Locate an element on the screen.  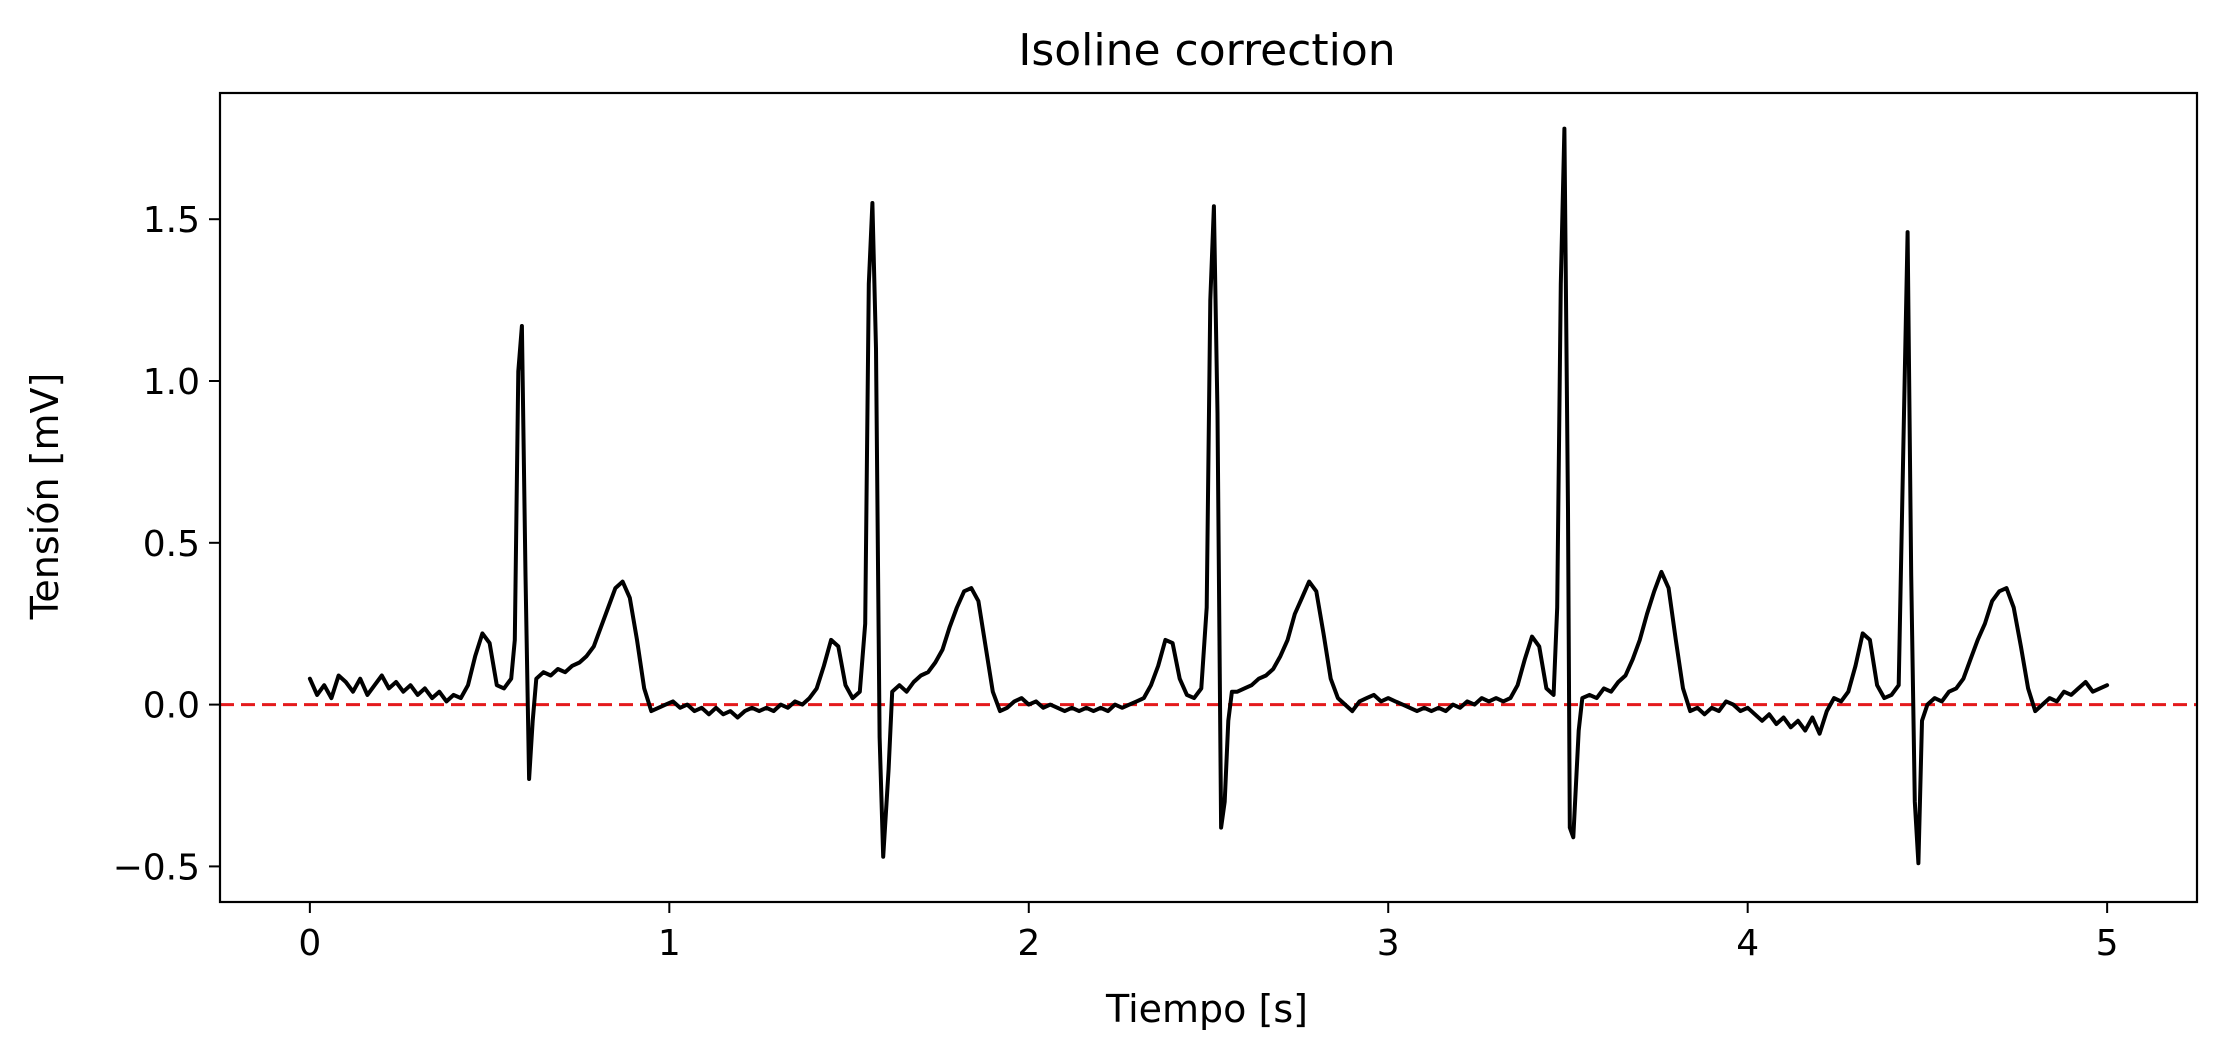
y-tick-label: −0.5 is located at coordinates (156, 867).